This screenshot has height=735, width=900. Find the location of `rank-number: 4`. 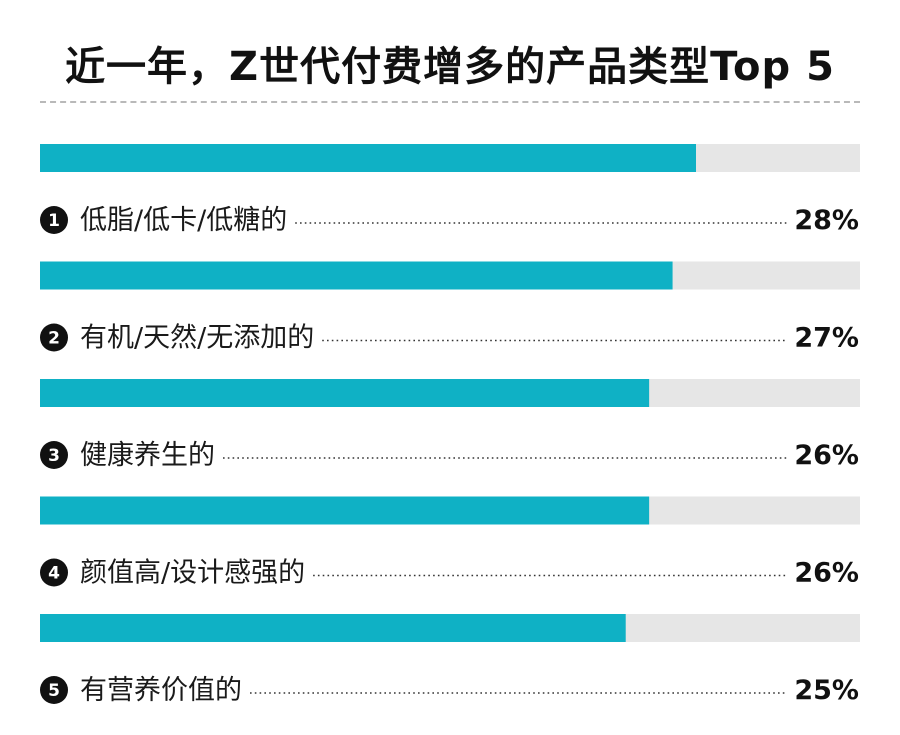

rank-number: 4 is located at coordinates (54, 574).